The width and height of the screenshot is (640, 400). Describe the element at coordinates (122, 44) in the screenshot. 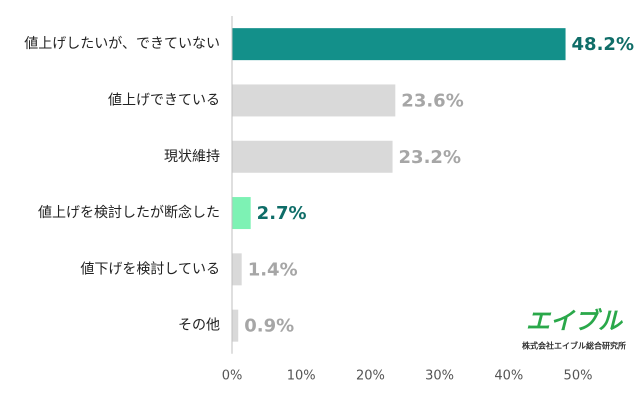

I see `category-label: 値上げしたいが、できていない` at that location.